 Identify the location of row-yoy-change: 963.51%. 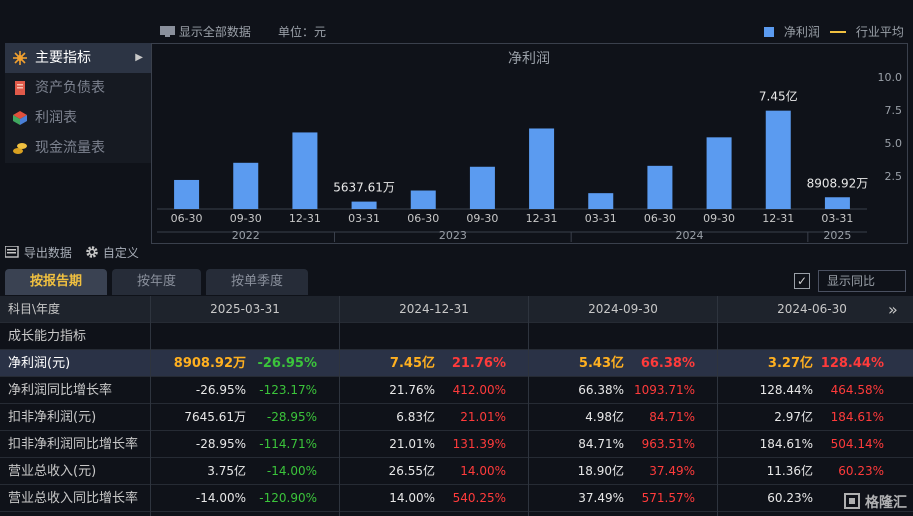
(668, 444).